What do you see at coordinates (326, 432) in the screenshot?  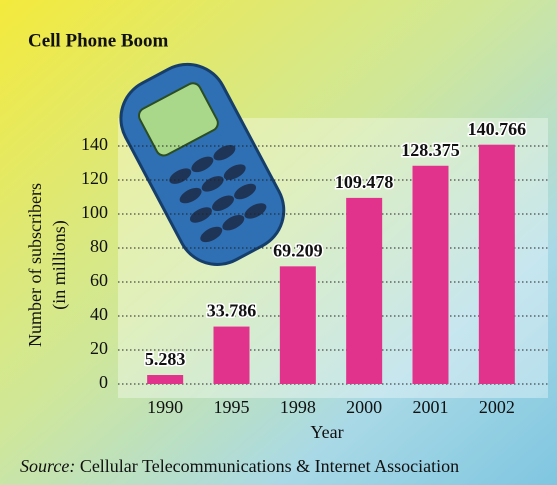 I see `x-axis-label: Year` at bounding box center [326, 432].